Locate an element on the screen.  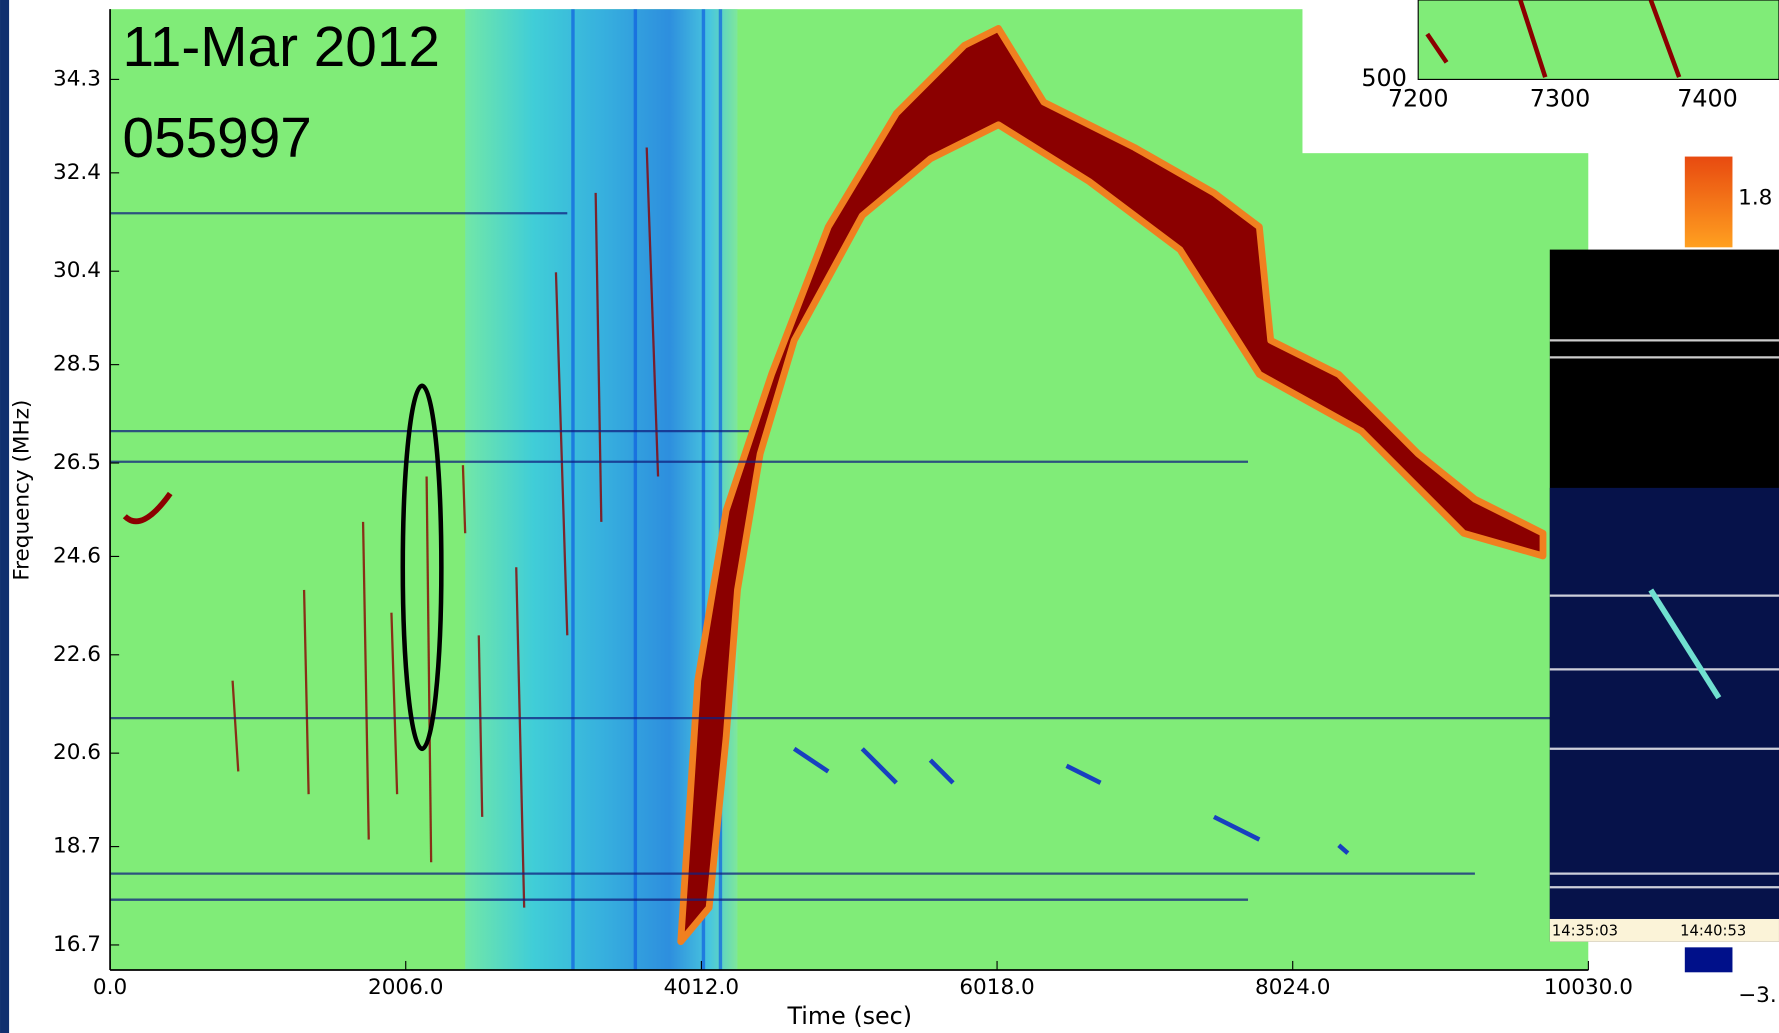
colorbar-top is located at coordinates (1708, 202).